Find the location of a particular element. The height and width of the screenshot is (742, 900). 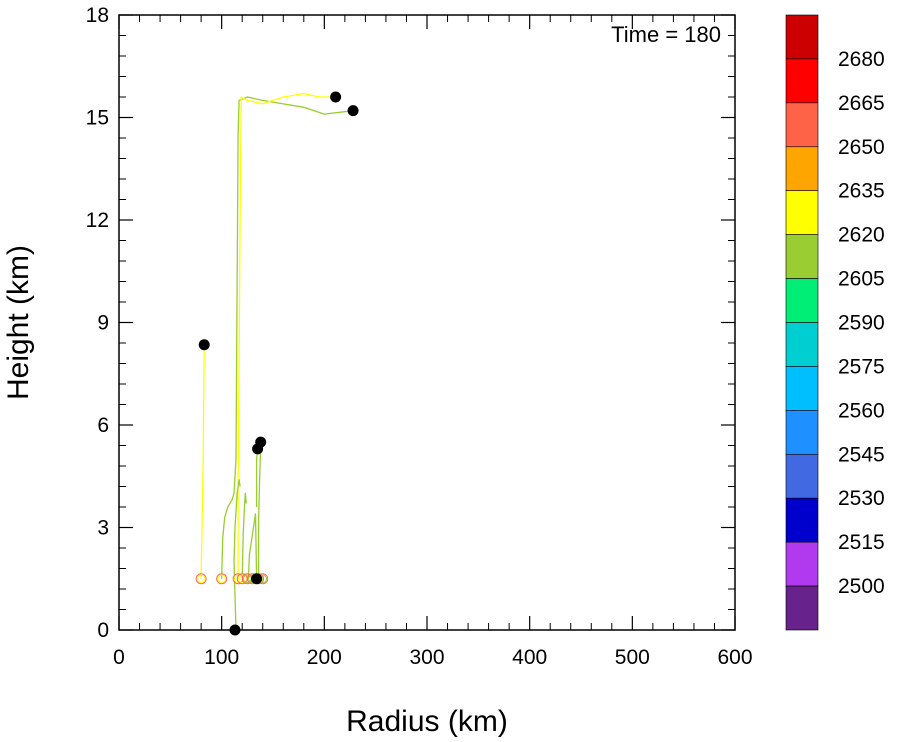

colorbar-label: 2530 is located at coordinates (861, 498).